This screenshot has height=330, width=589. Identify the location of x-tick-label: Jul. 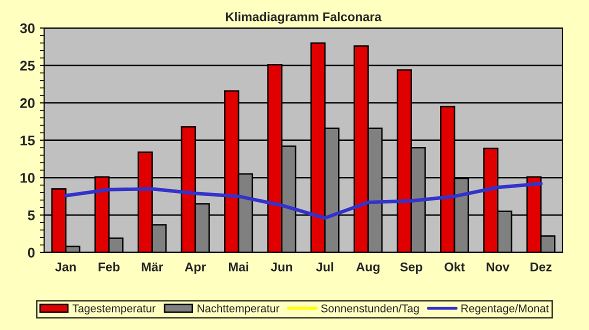
(325, 267).